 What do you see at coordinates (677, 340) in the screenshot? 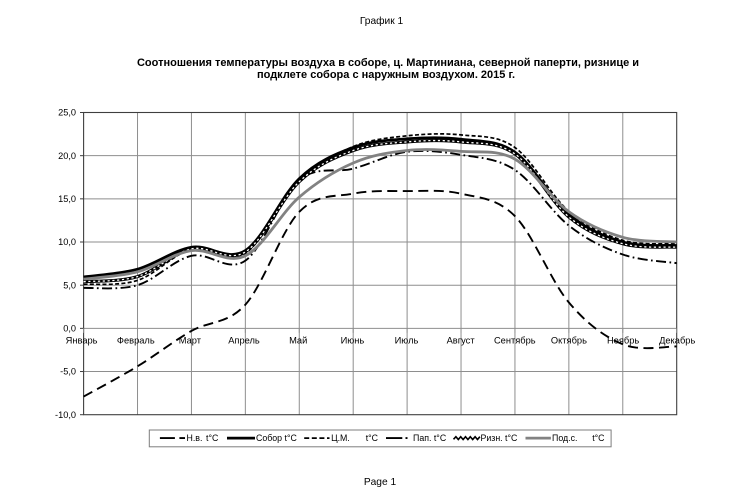
I see `svg-text: Декабрь` at bounding box center [677, 340].